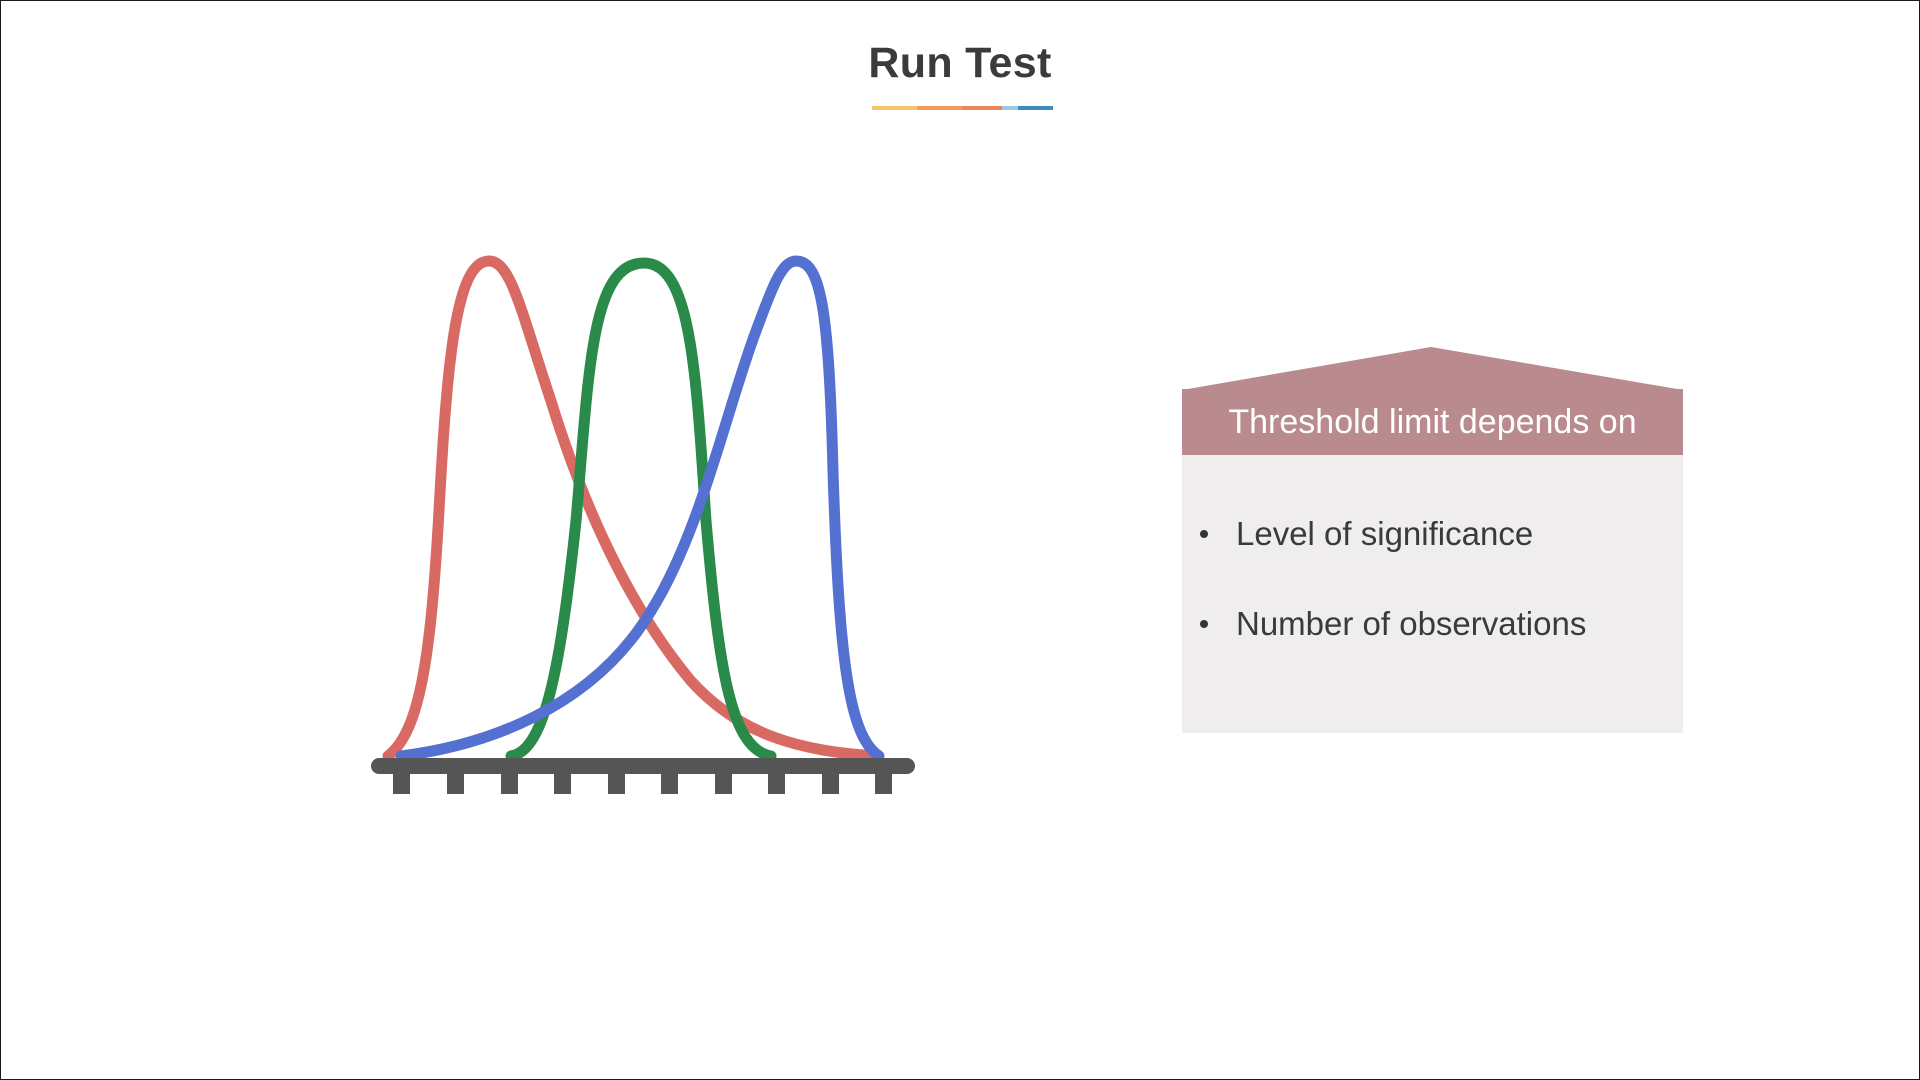 This screenshot has height=1080, width=1920. I want to click on list-item: Level of significance, so click(1366, 534).